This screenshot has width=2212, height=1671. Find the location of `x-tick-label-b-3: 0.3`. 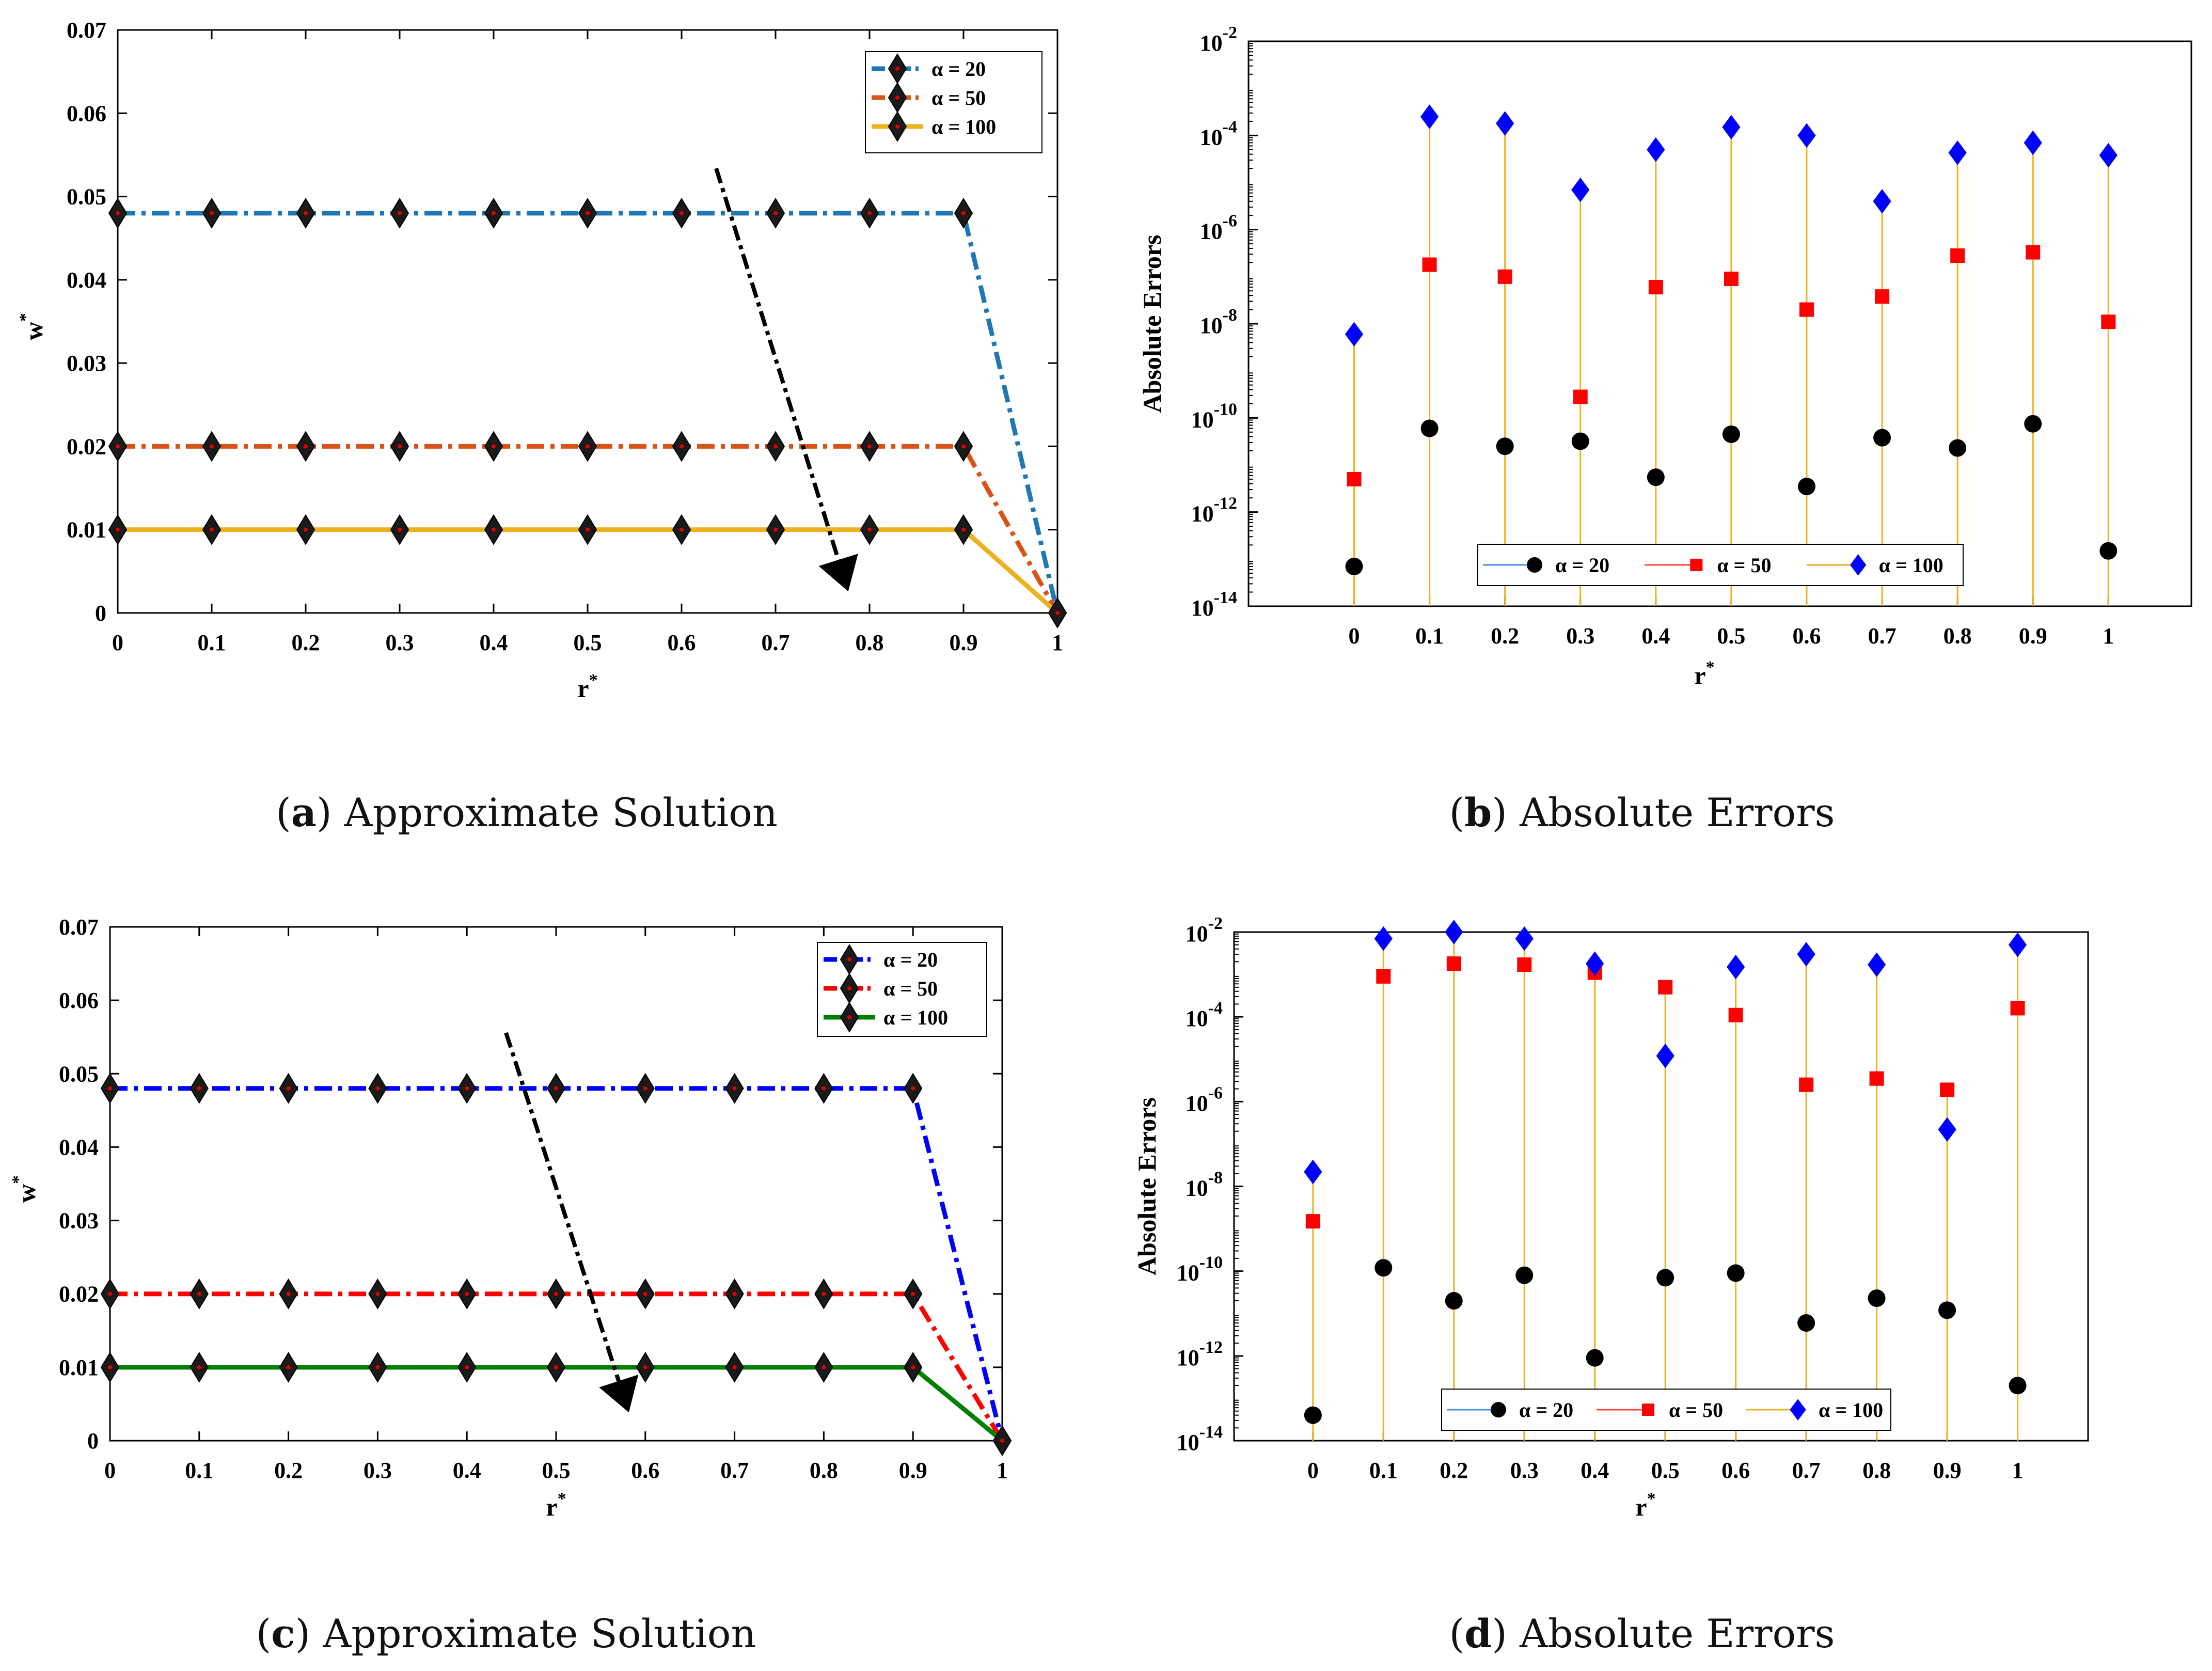

x-tick-label-b-3: 0.3 is located at coordinates (1580, 636).